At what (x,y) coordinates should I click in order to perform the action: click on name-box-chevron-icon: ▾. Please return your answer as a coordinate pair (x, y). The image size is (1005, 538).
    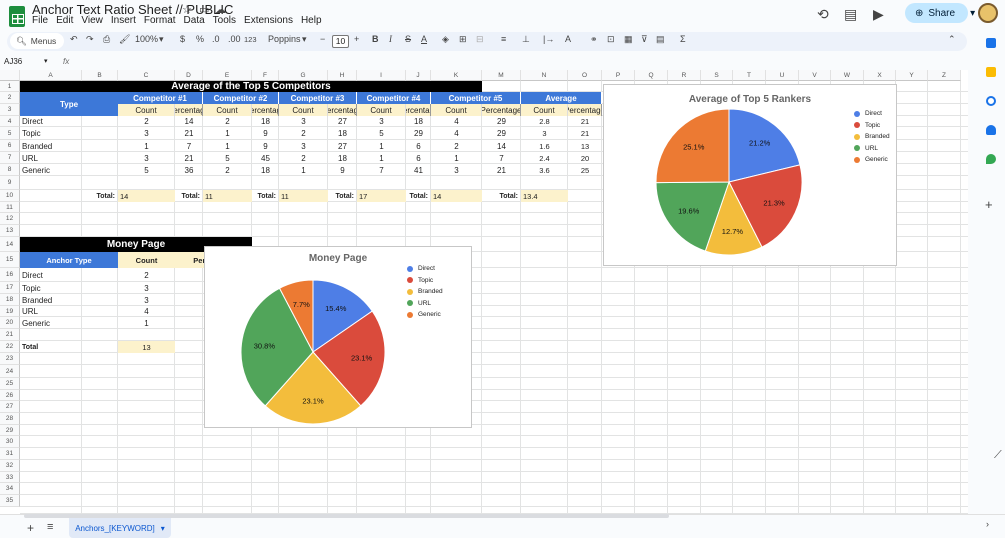
    Looking at the image, I should click on (46, 61).